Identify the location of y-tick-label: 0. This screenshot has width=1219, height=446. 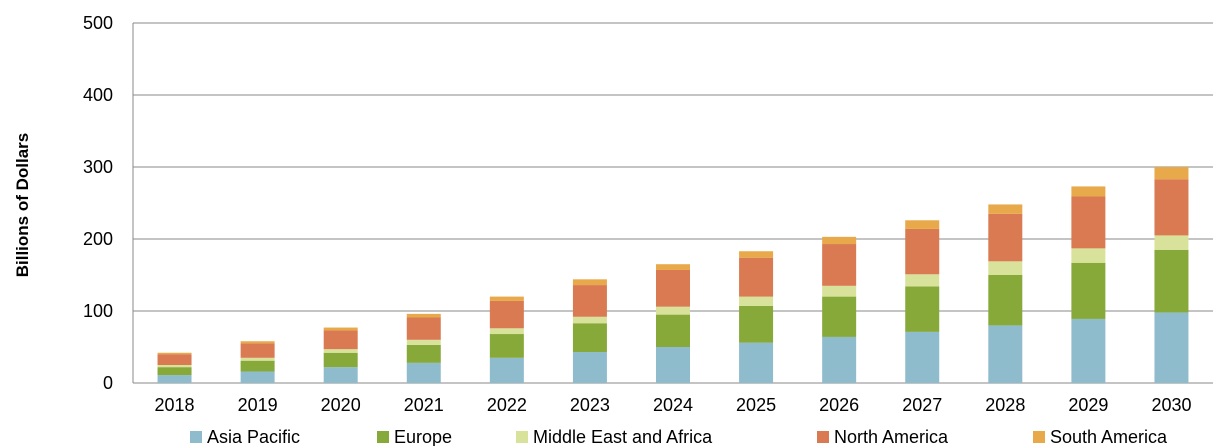
(108, 383).